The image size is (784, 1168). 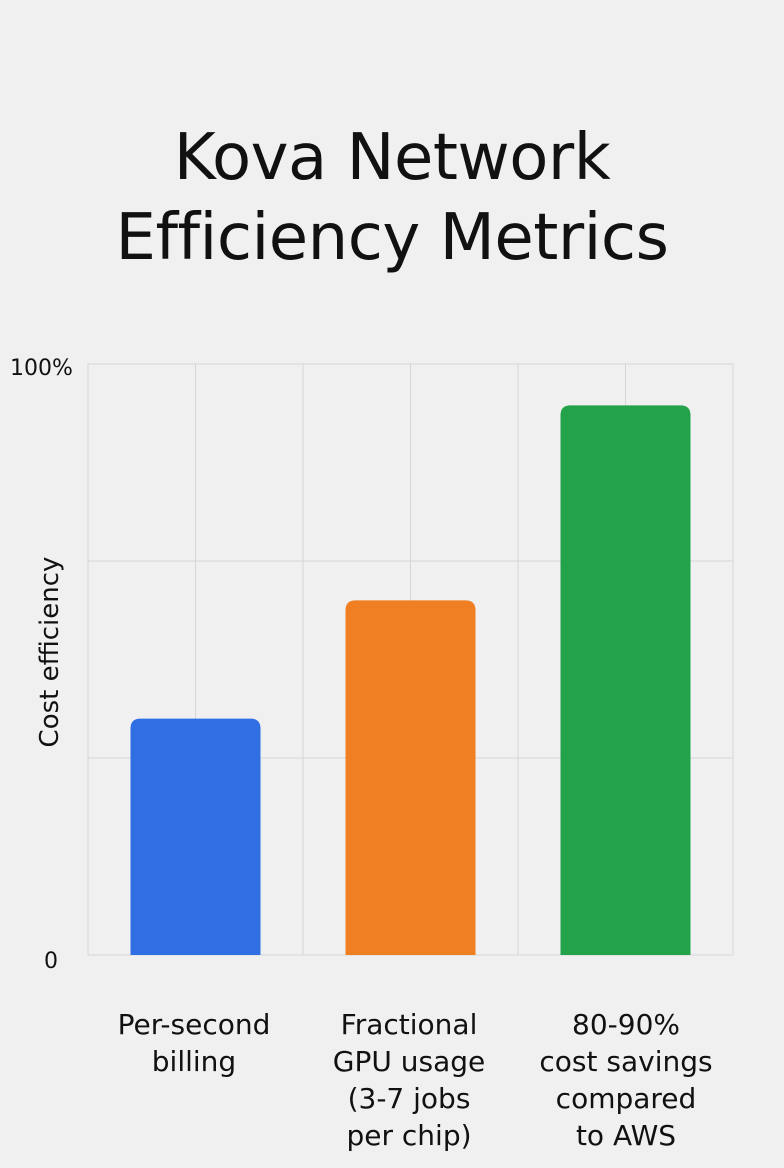 What do you see at coordinates (51, 961) in the screenshot?
I see `y-tick-label-zero: 0` at bounding box center [51, 961].